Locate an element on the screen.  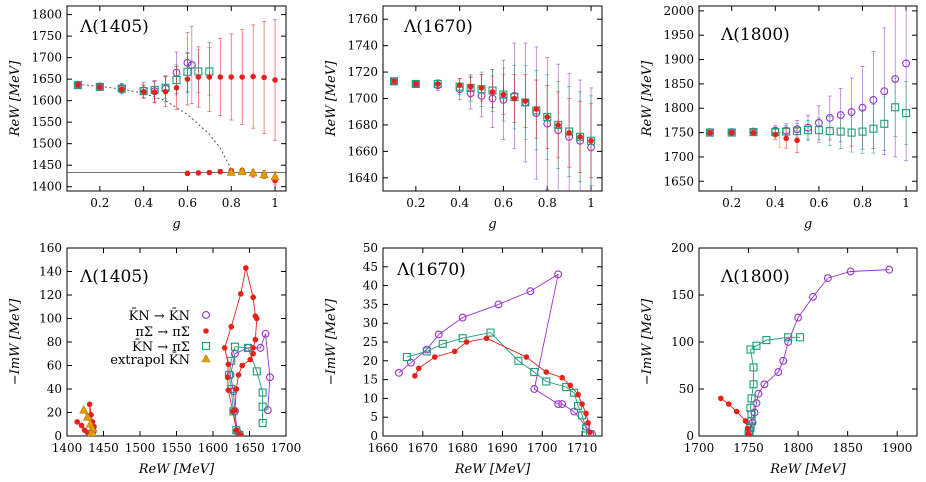
y-tick-label: 40 is located at coordinates (370, 286).